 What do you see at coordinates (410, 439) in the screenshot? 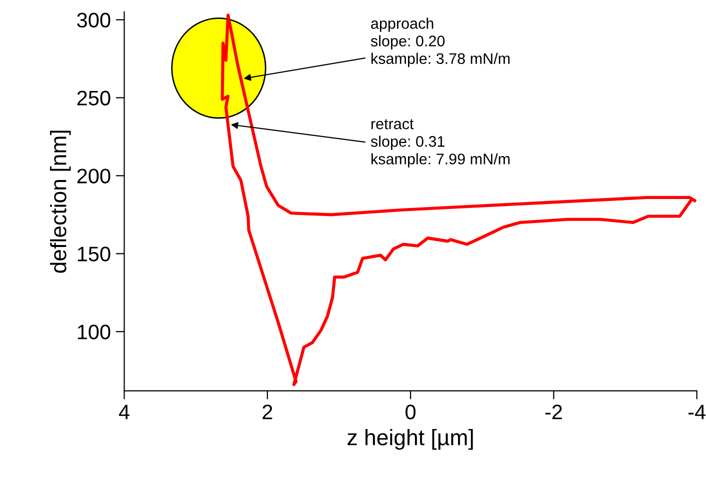
I see `x-axis-title: z height [µm]` at bounding box center [410, 439].